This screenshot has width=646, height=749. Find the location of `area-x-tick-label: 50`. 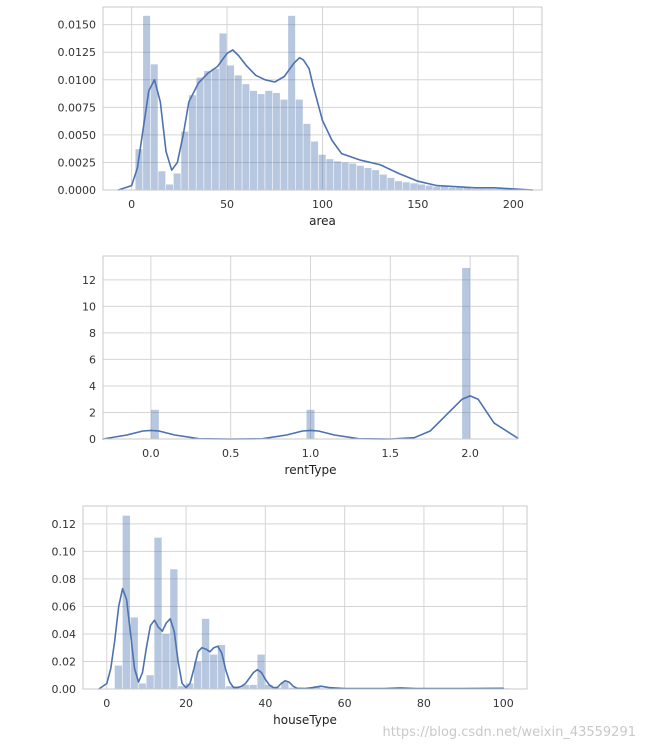

area-x-tick-label: 50 is located at coordinates (227, 204).